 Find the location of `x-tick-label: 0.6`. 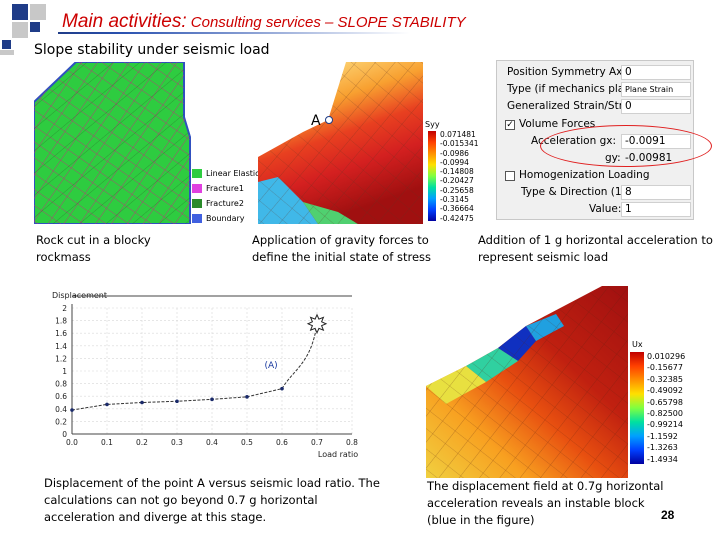

x-tick-label: 0.6 is located at coordinates (282, 442).